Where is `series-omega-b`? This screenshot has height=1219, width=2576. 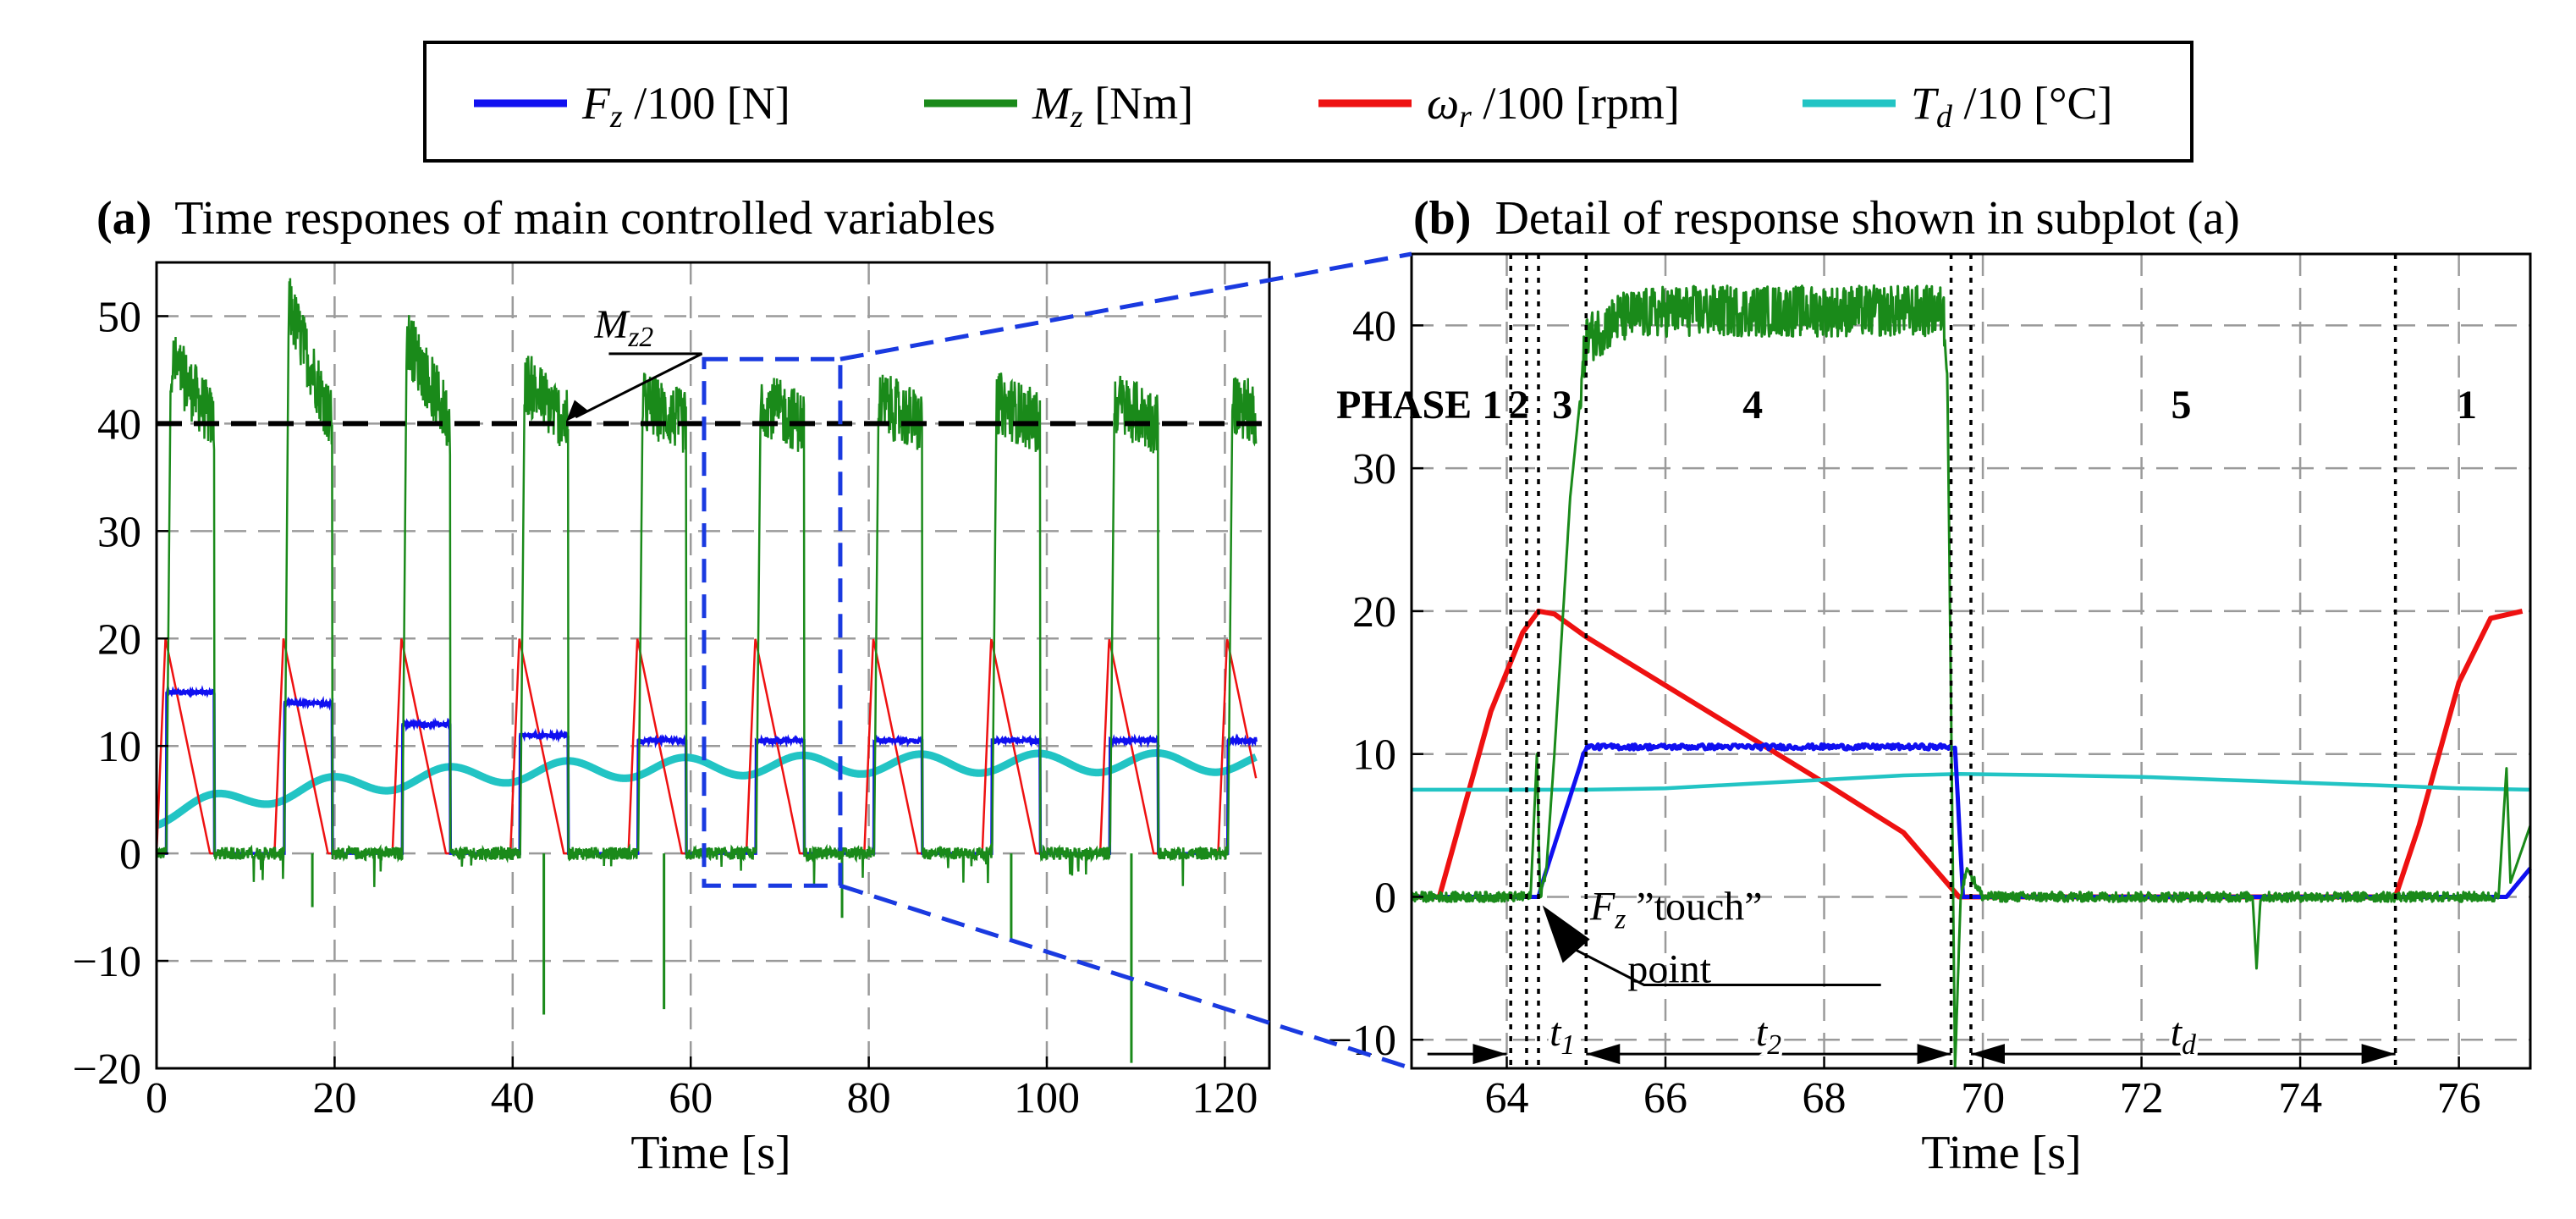 series-omega-b is located at coordinates (1968, 754).